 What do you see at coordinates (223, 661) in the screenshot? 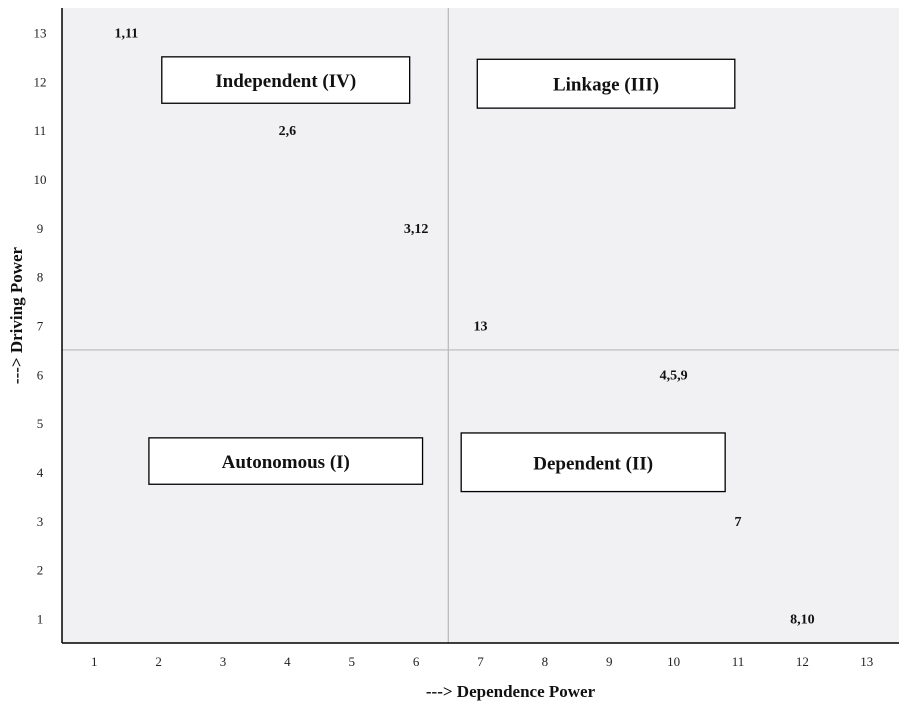
I see `x-tick-label: 3` at bounding box center [223, 661].